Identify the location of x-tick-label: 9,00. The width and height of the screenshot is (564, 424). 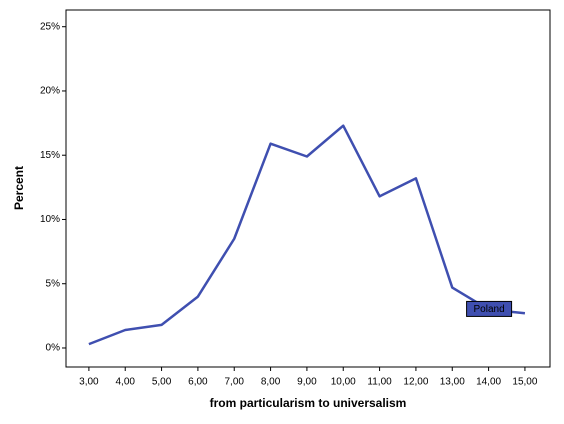
(307, 382).